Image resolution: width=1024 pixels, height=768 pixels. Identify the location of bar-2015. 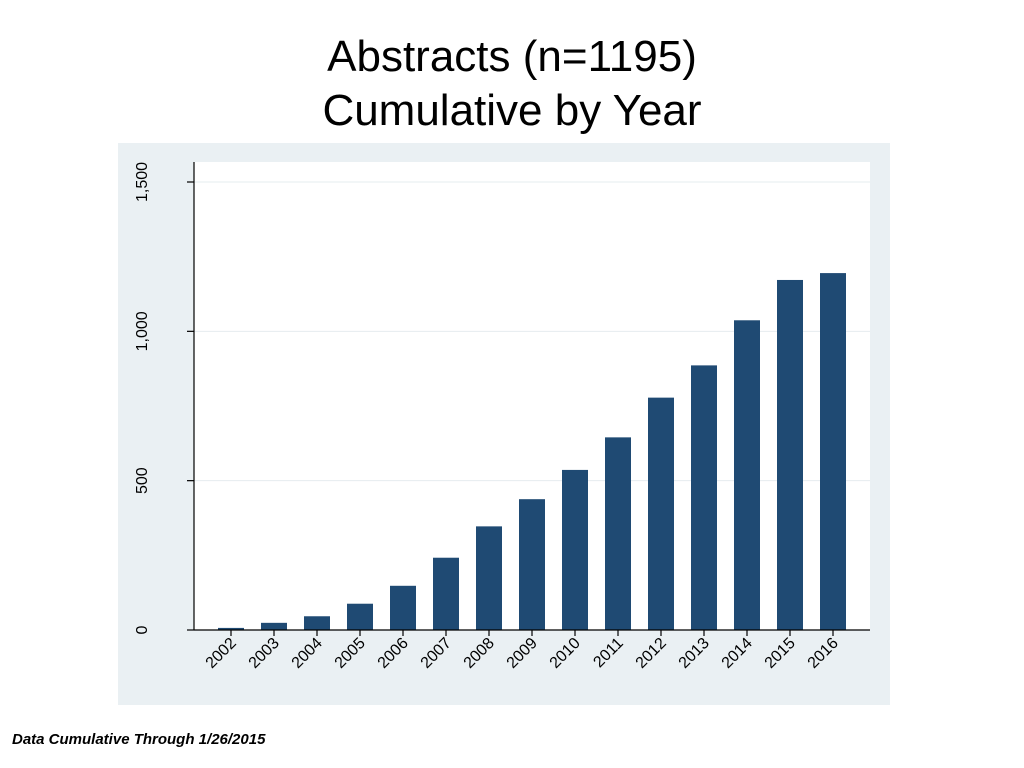
(790, 454).